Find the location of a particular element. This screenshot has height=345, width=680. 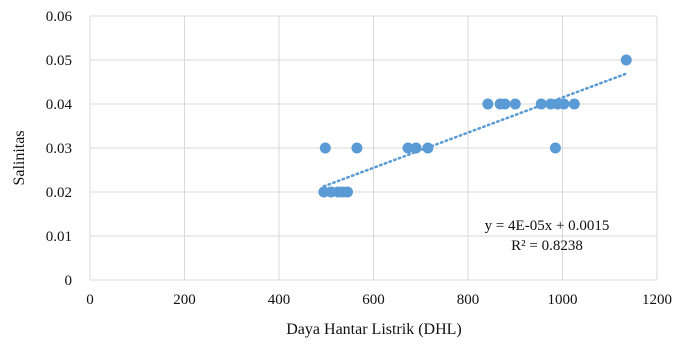

y-tick-label: 0.05 is located at coordinates (59, 61).